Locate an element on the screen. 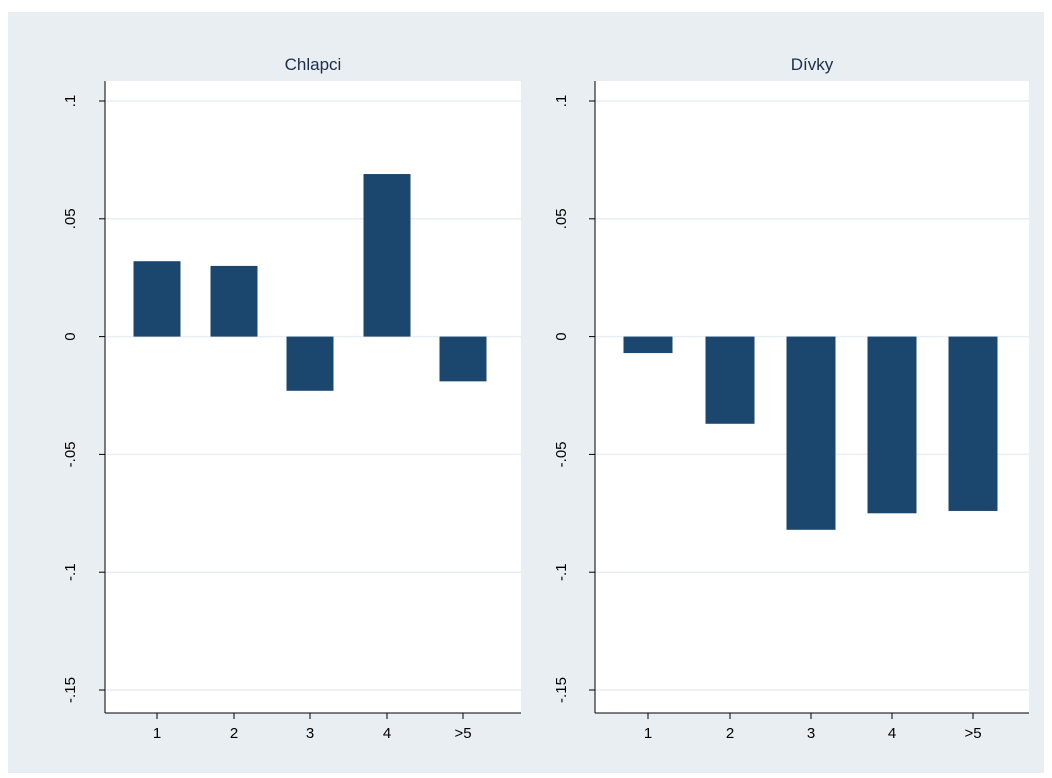 This screenshot has height=778, width=1052. x-tick-label-chlapci-3: 3 is located at coordinates (310, 733).